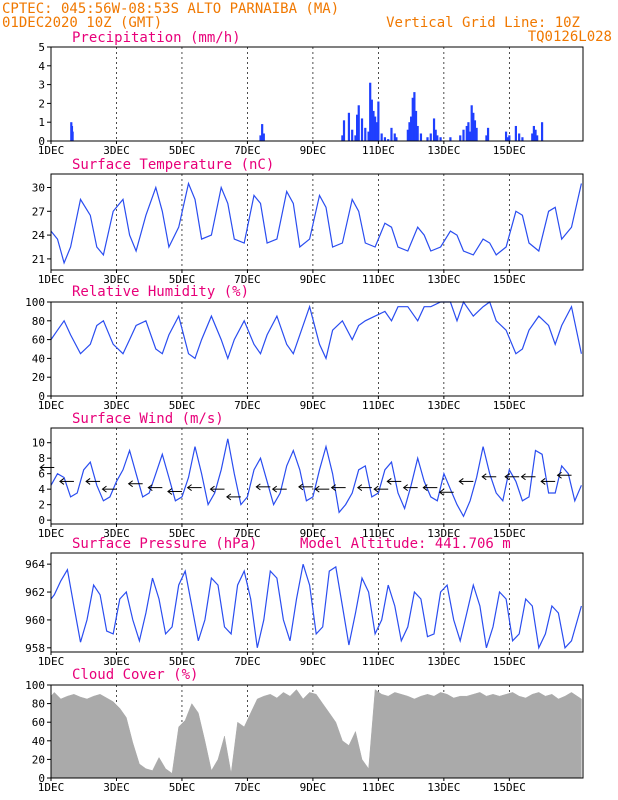  I want to click on cloud-panel-title: Cloud Cover (%), so click(135, 675).